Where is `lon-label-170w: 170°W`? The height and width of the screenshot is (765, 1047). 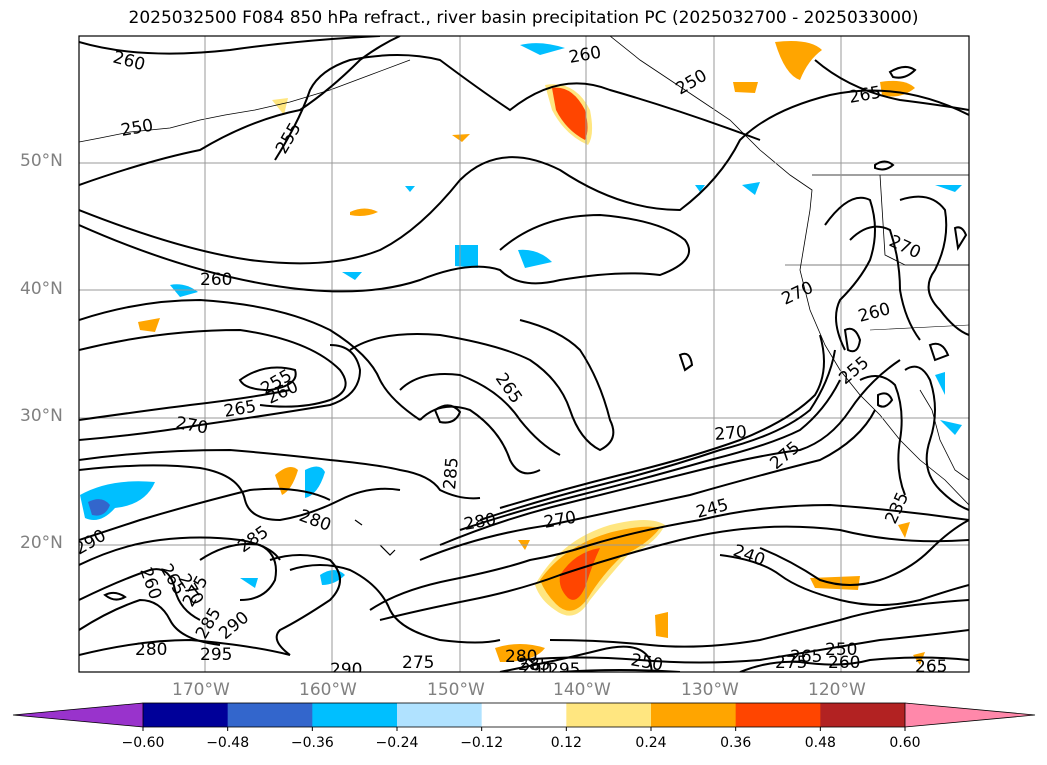
lon-label-170w: 170°W is located at coordinates (201, 690).